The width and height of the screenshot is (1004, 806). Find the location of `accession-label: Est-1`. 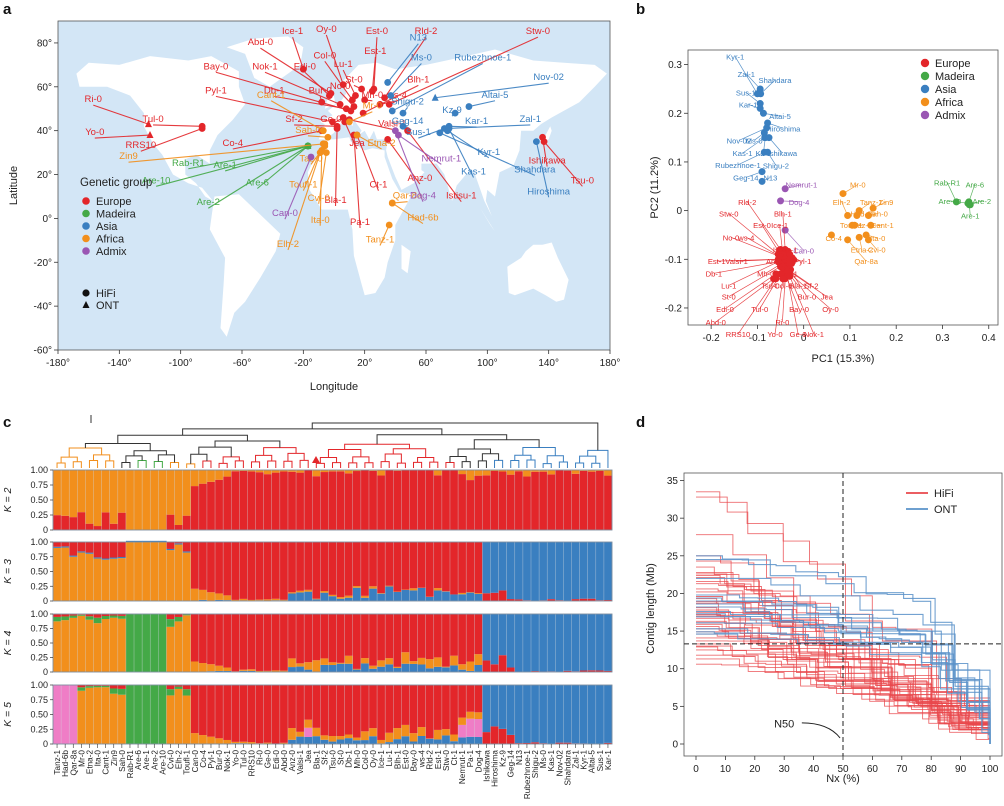

accession-label: Est-1 is located at coordinates (375, 51).